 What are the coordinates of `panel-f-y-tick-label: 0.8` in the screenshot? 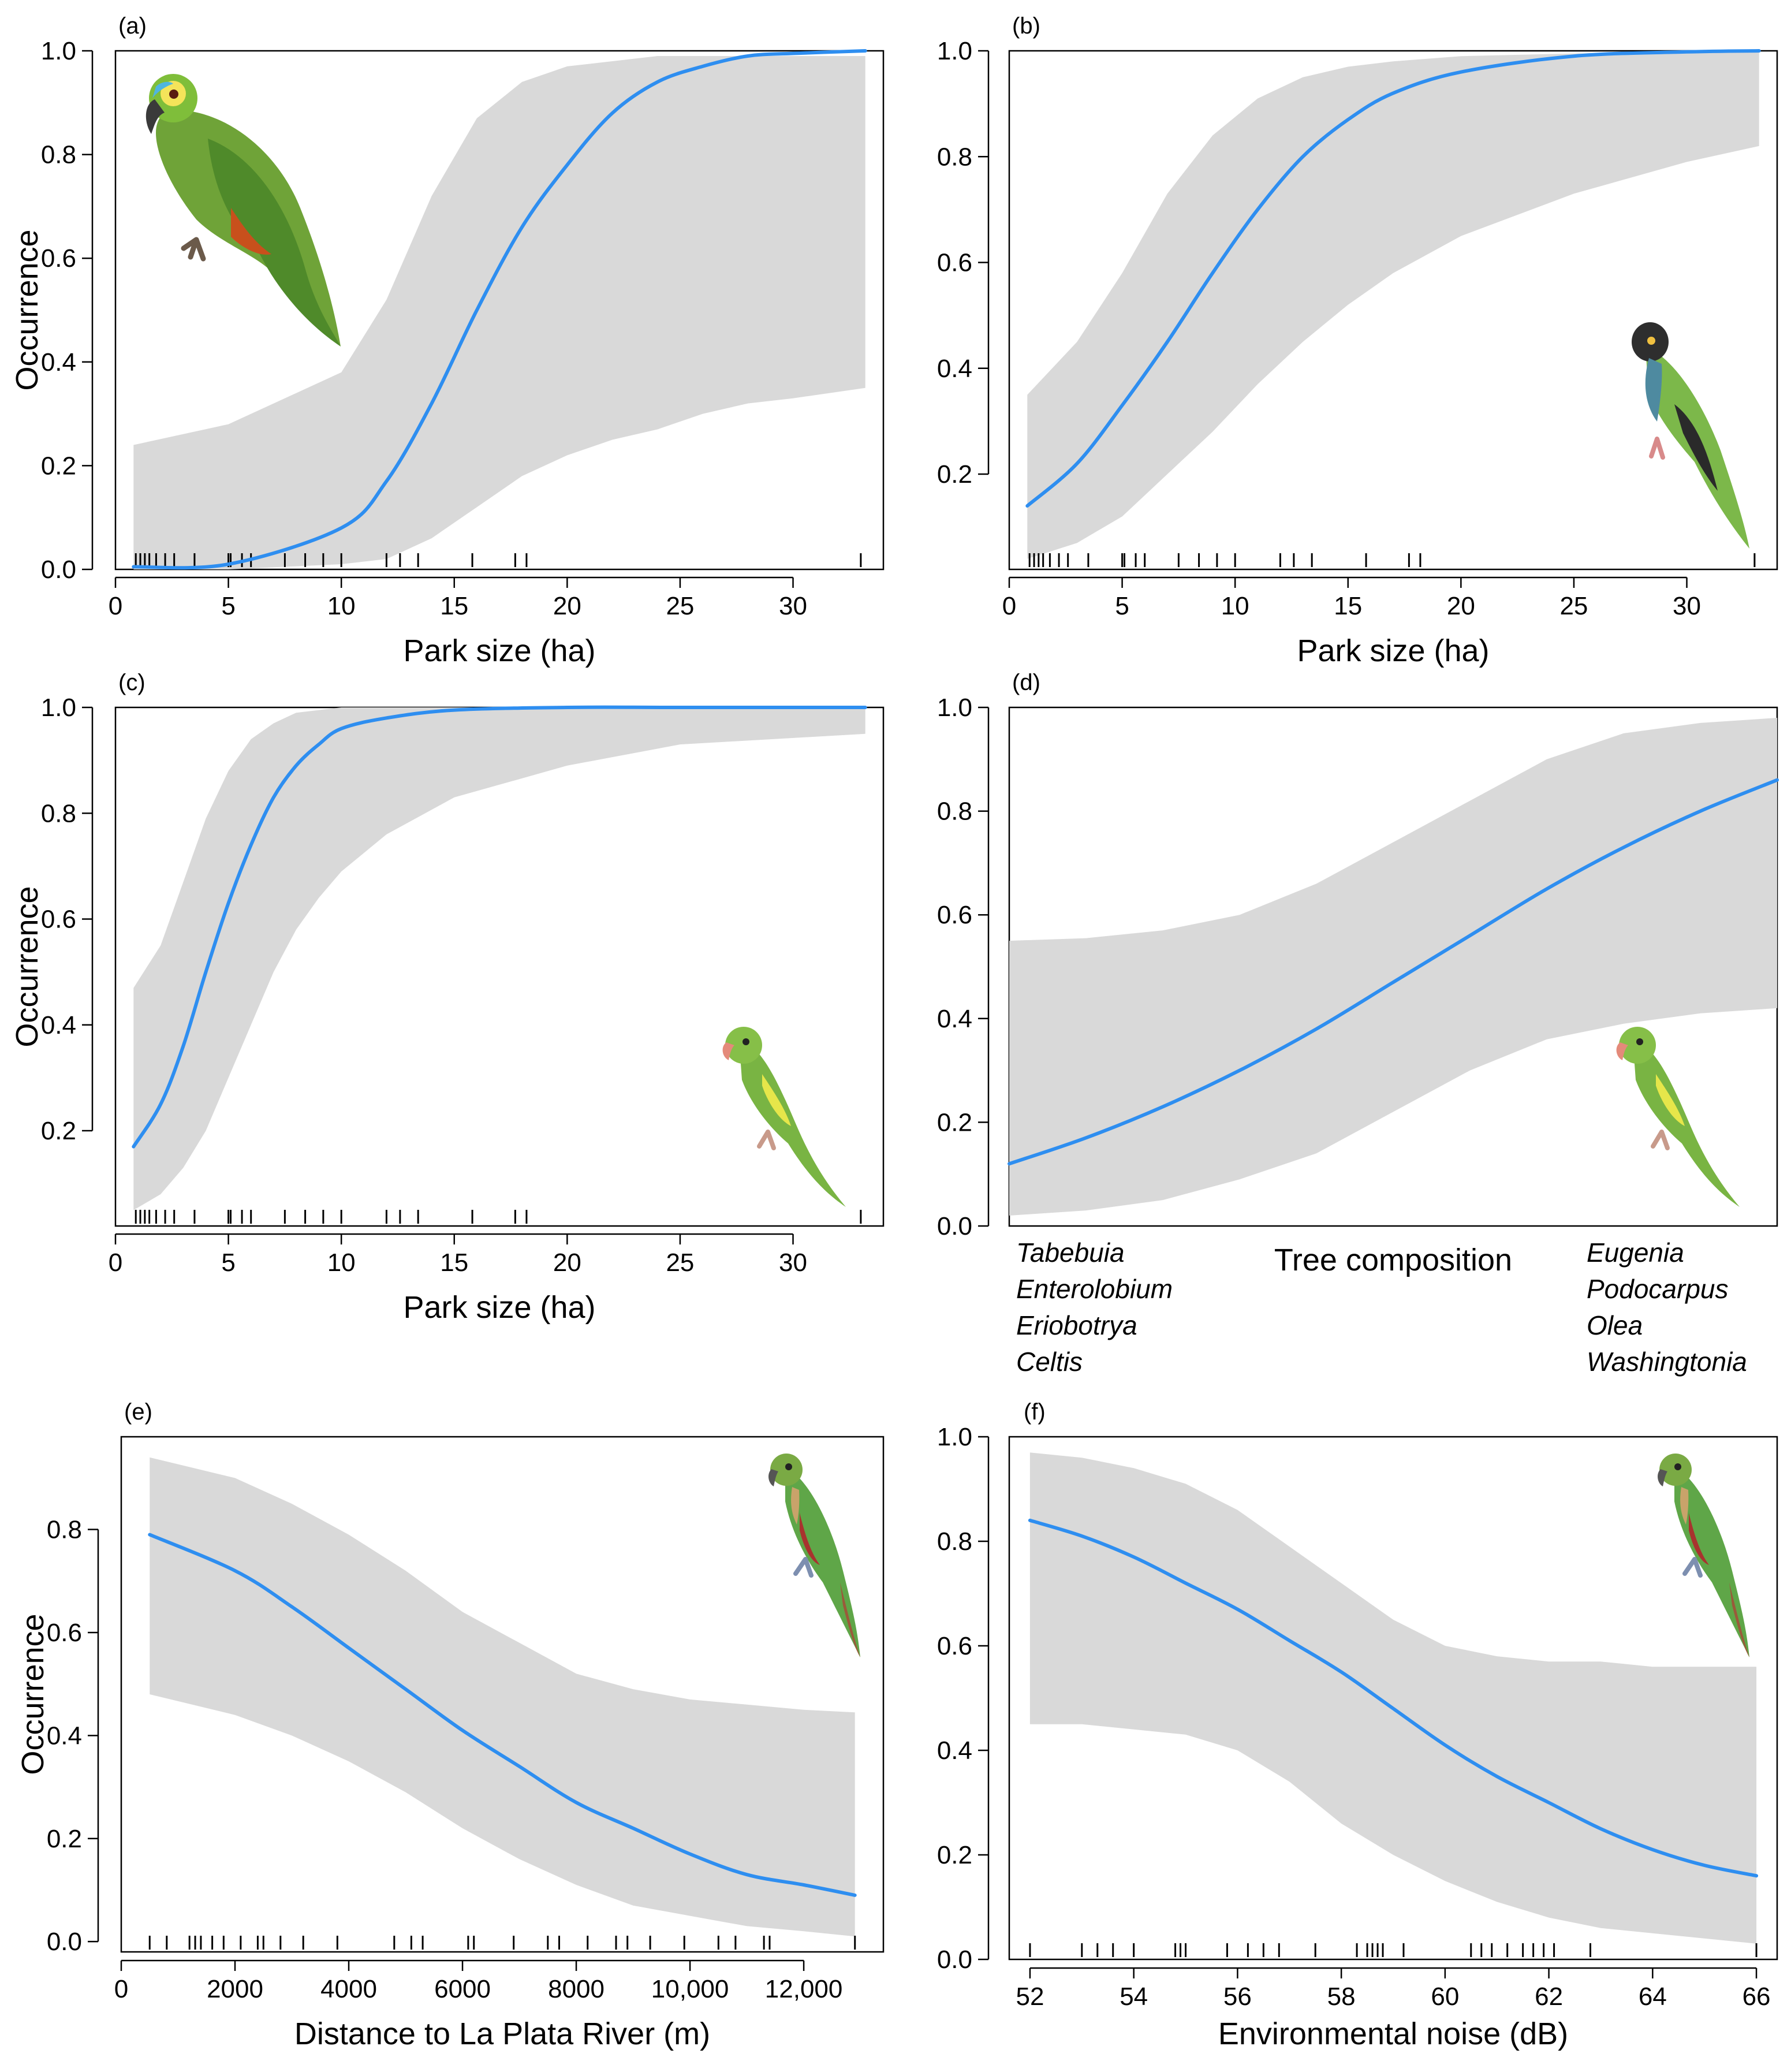 It's located at (954, 1541).